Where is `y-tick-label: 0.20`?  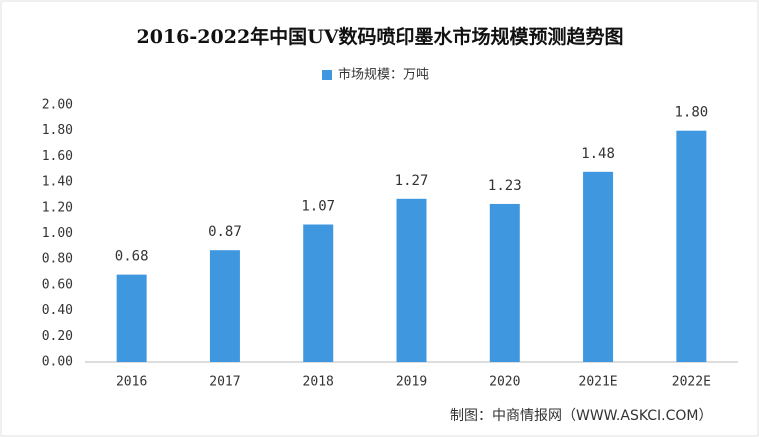
y-tick-label: 0.20 is located at coordinates (57, 336).